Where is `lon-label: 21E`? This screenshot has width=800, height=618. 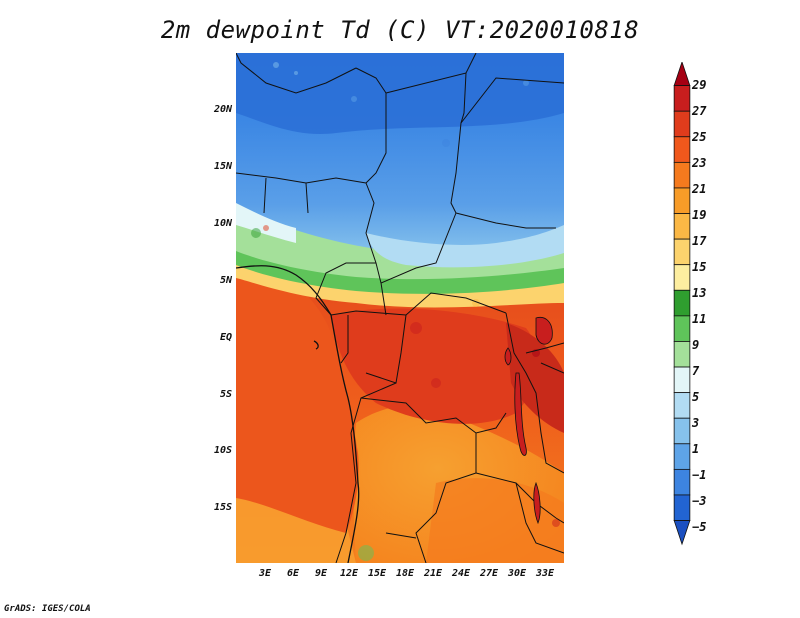
lon-label: 21E is located at coordinates (433, 573).